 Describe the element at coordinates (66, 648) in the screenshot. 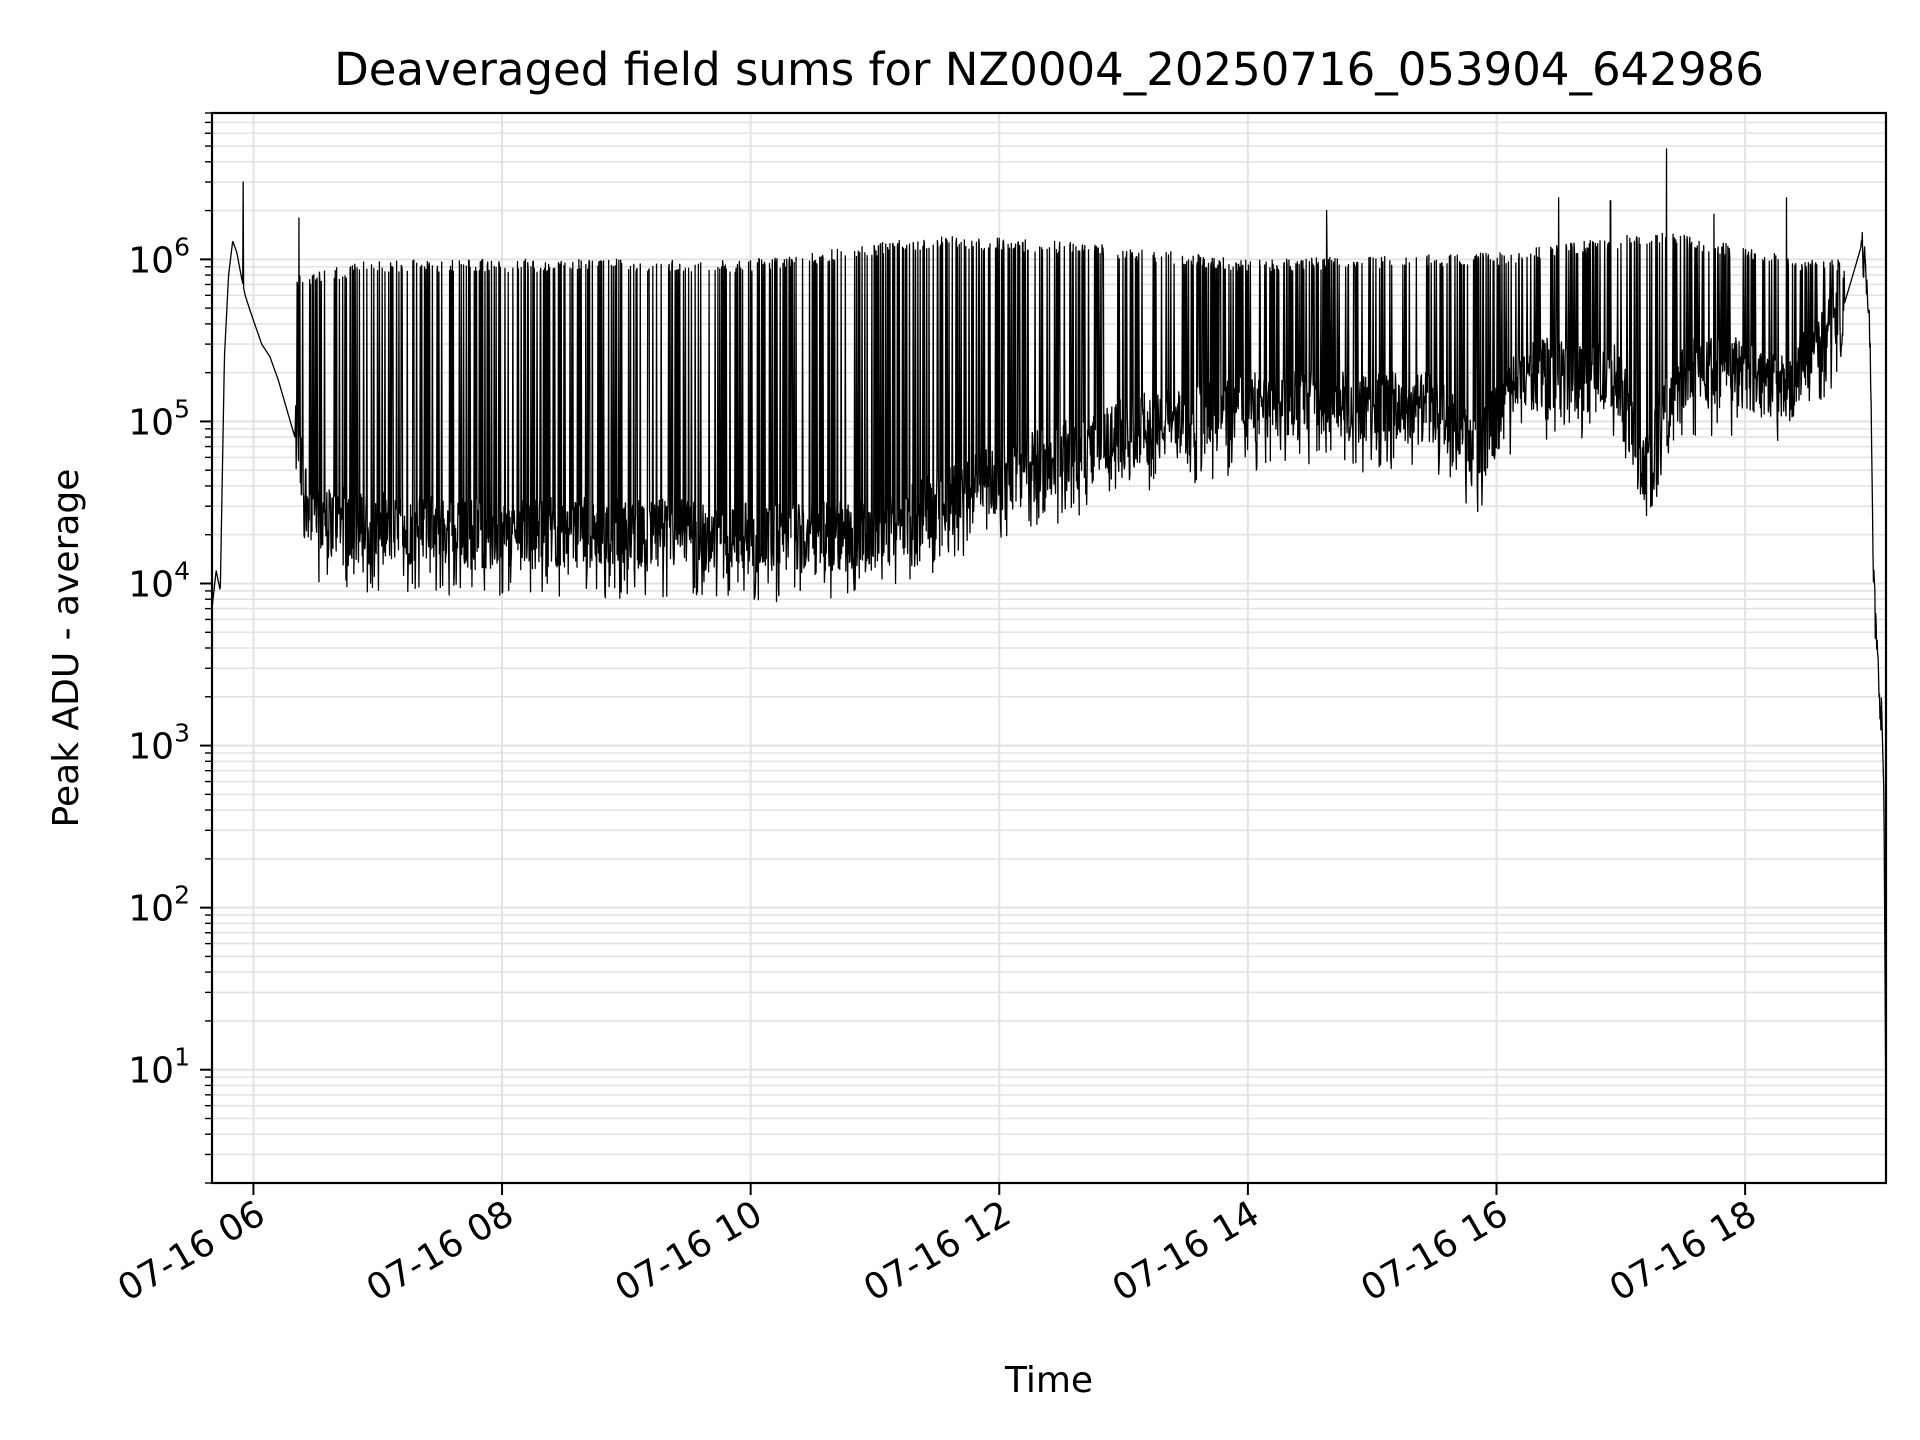

I see `y-axis-label: Peak ADU - average` at that location.